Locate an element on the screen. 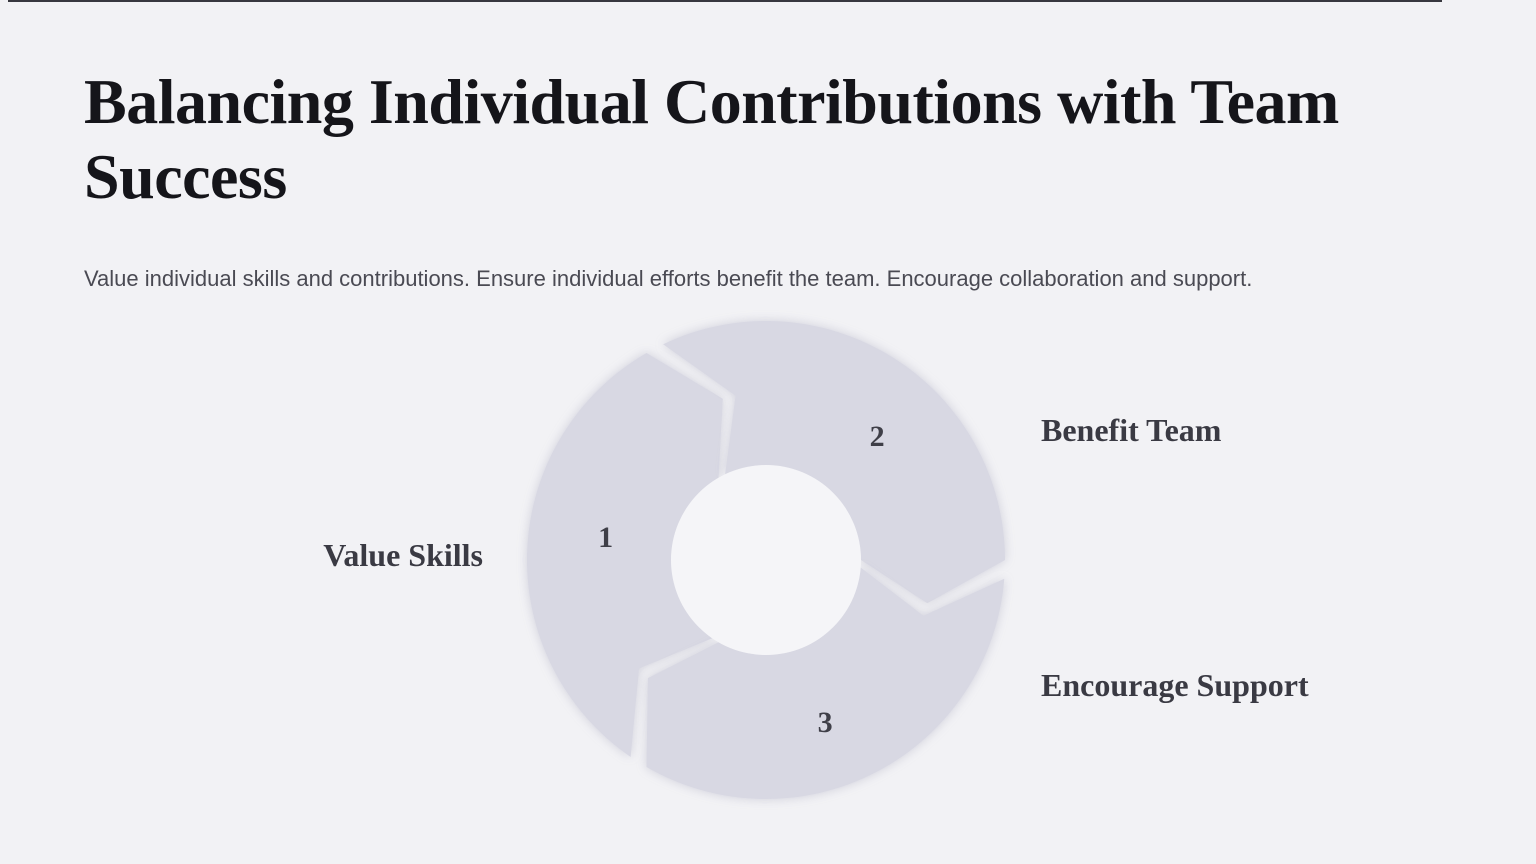  segment-number-1: 1 is located at coordinates (605, 537).